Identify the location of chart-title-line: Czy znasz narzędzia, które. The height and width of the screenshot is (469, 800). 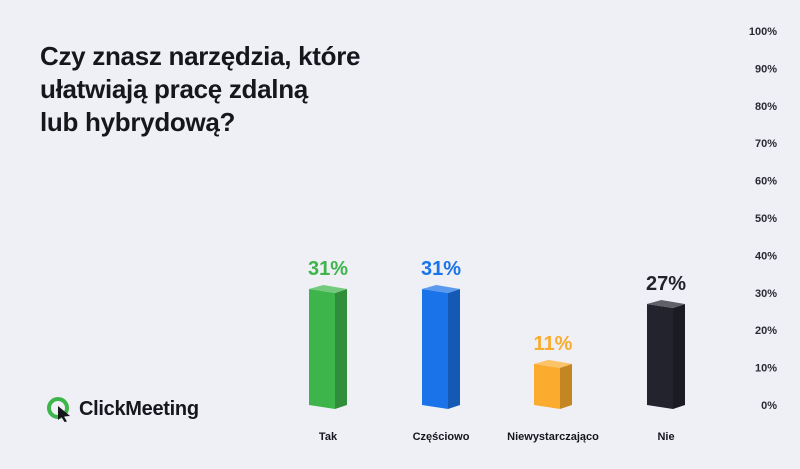
(200, 56).